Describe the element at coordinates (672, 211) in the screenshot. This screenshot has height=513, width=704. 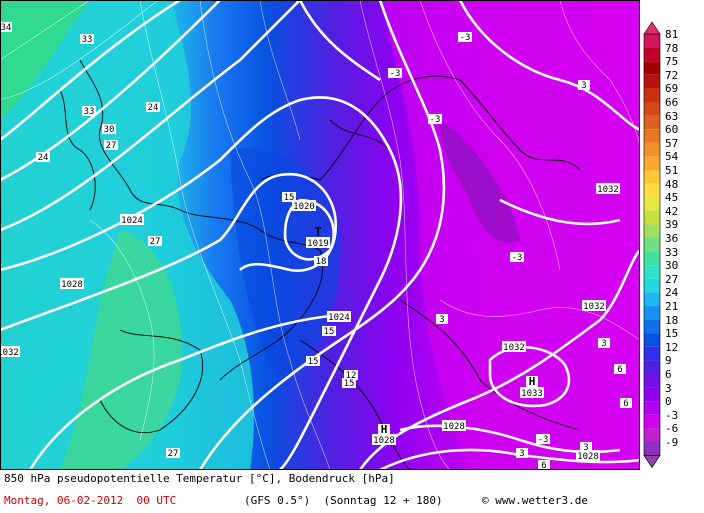
I see `color-scale-label: 42` at that location.